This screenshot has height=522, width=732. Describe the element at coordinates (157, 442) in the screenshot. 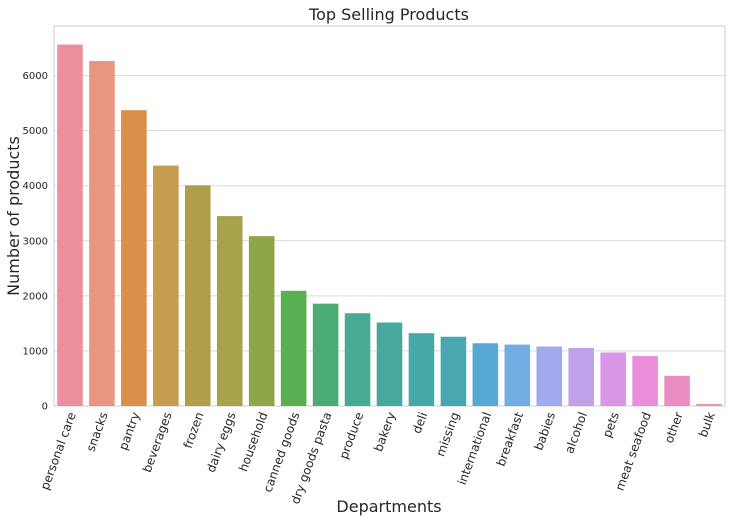

I see `x-tick-label: beverages` at that location.